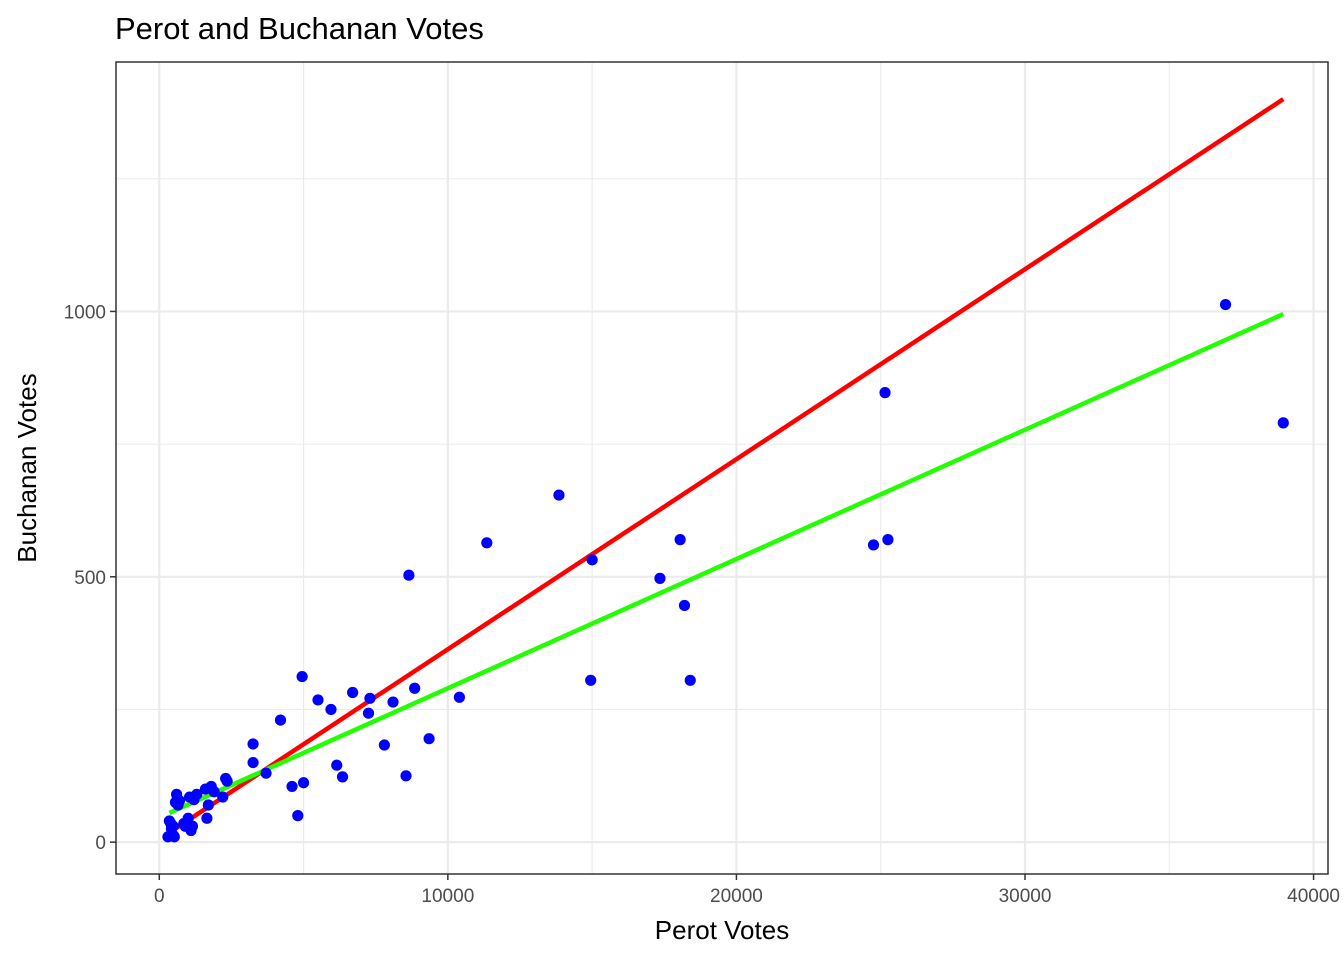 This screenshot has width=1344, height=960. What do you see at coordinates (1313, 896) in the screenshot?
I see `x-tick-label: 40000` at bounding box center [1313, 896].